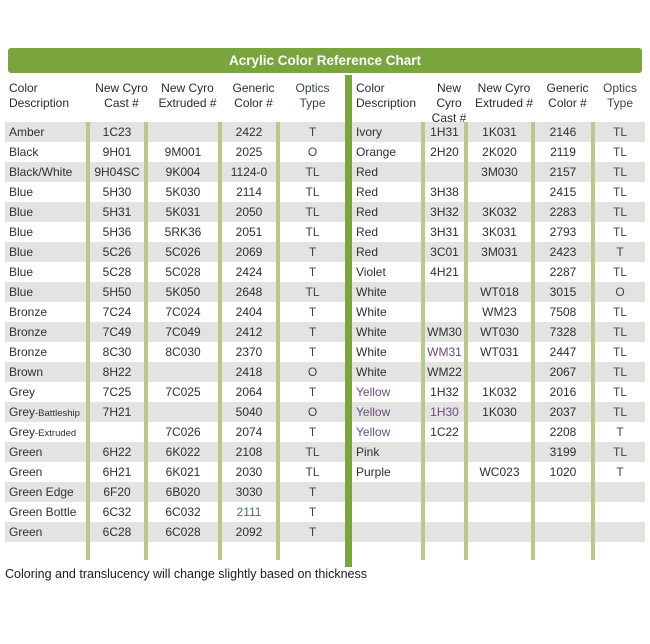 This screenshot has width=650, height=644. I want to click on cell-generic: 2067, so click(565, 372).